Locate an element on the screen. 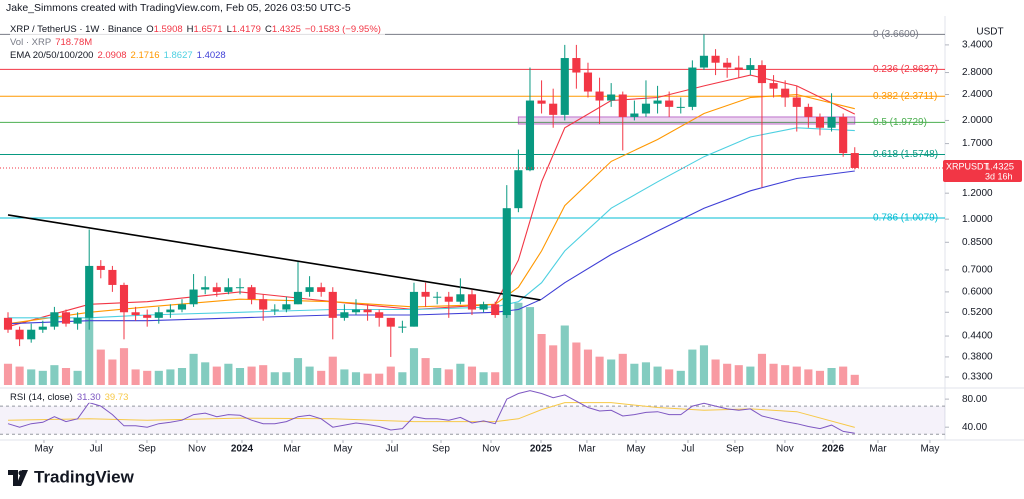  volume-label: Vol · XRP is located at coordinates (31, 42).